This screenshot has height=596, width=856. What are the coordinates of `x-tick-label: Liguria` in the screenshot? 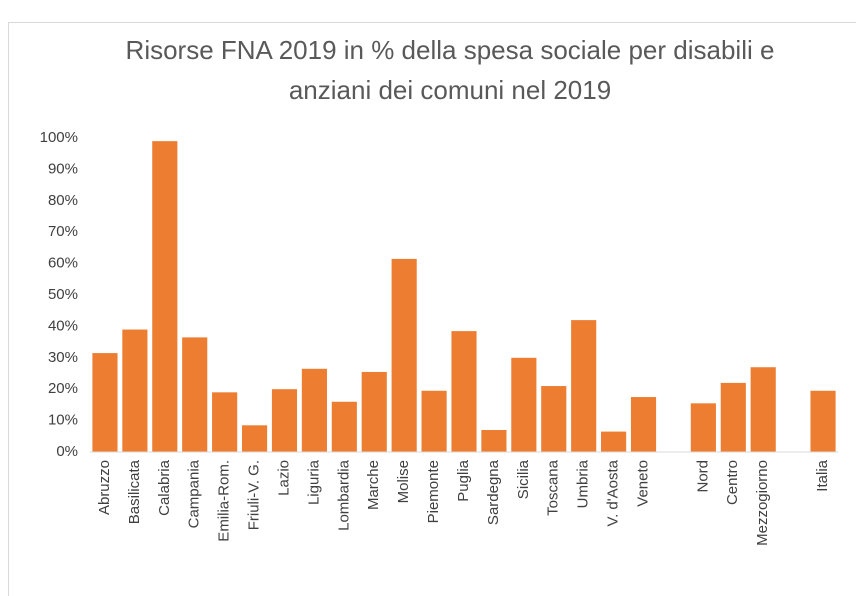 It's located at (313, 482).